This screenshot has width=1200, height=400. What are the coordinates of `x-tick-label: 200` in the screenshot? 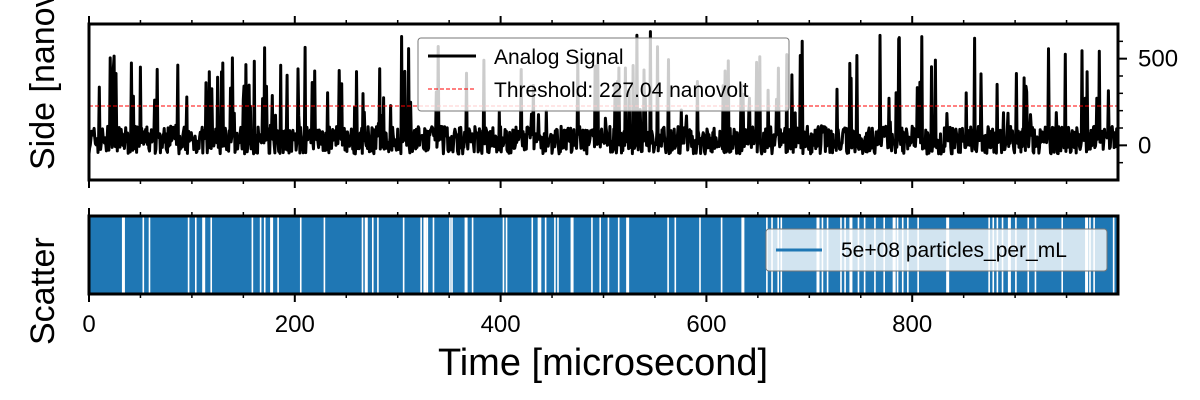 It's located at (295, 324).